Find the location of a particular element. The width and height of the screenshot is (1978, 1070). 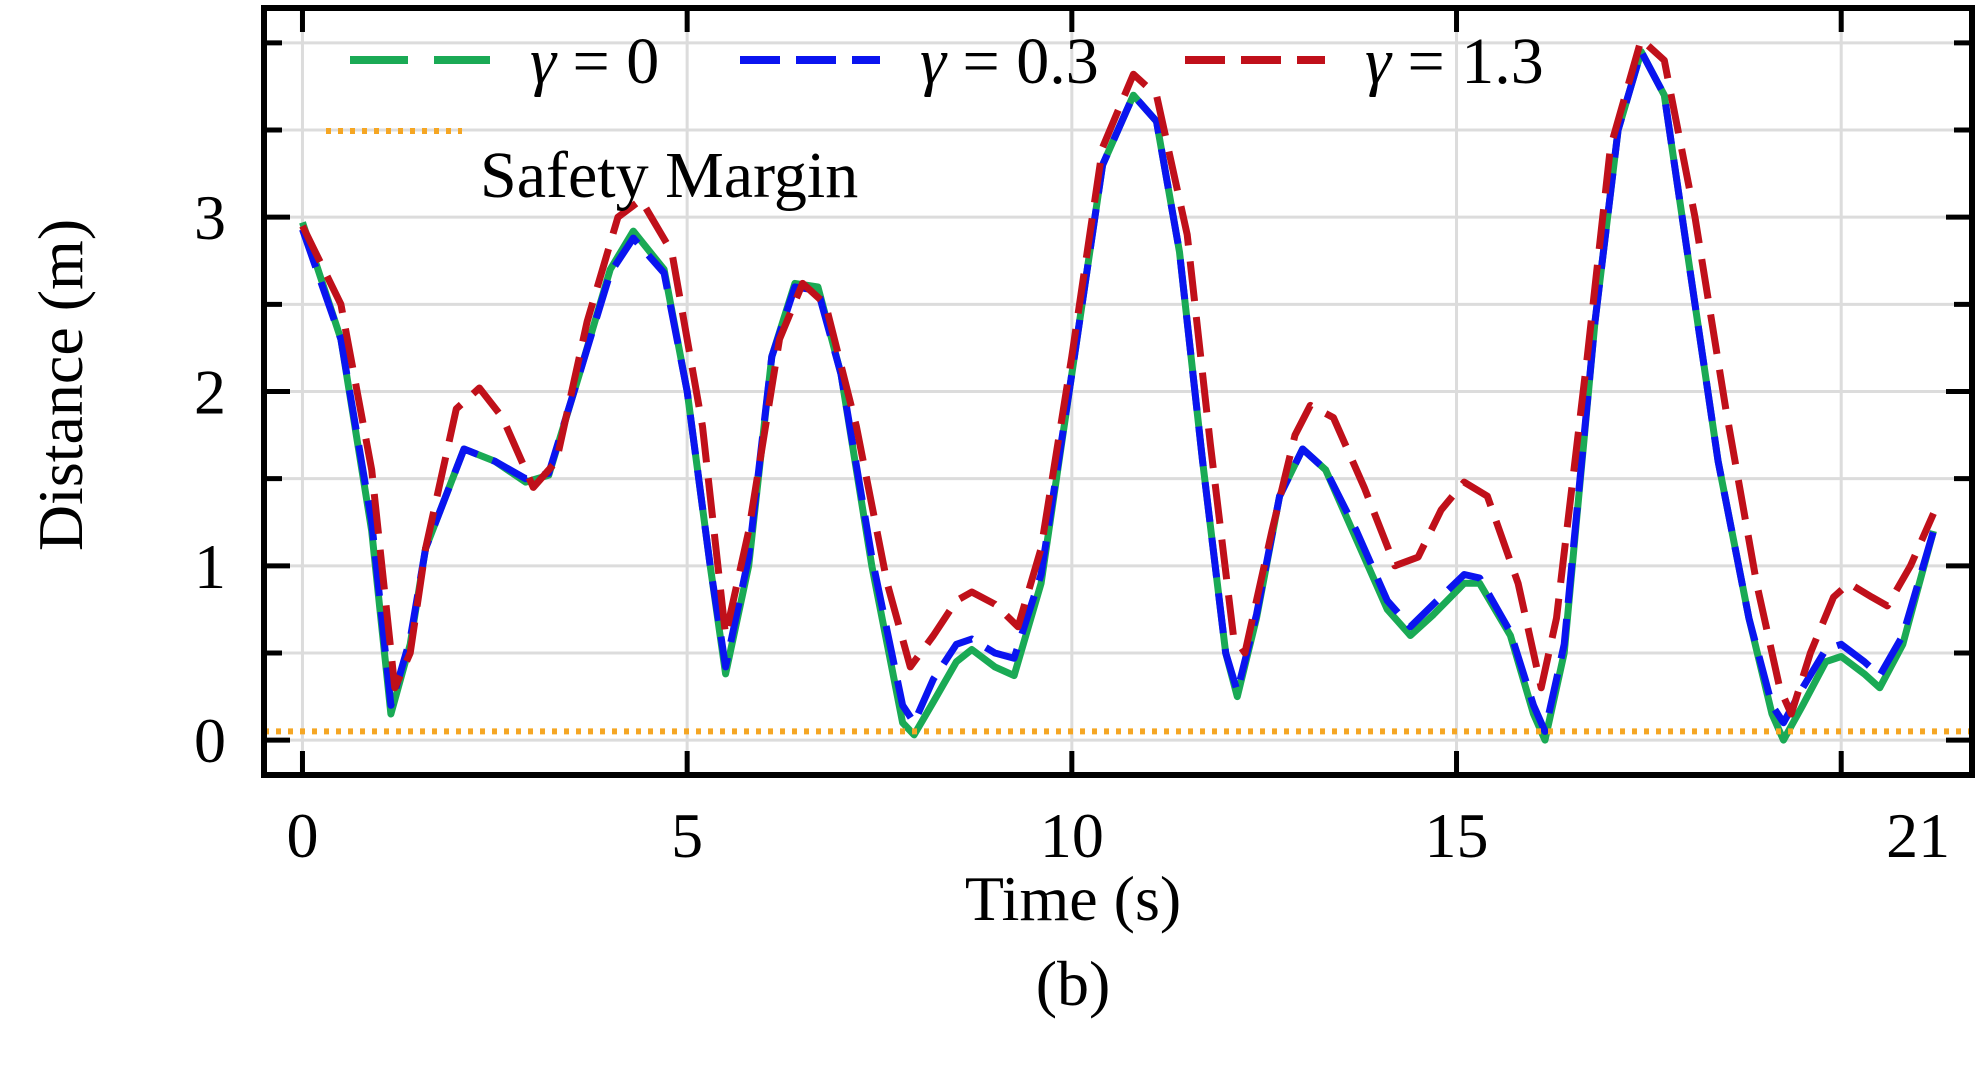

legend-label-1: γ = 0.3 is located at coordinates (1009, 61).